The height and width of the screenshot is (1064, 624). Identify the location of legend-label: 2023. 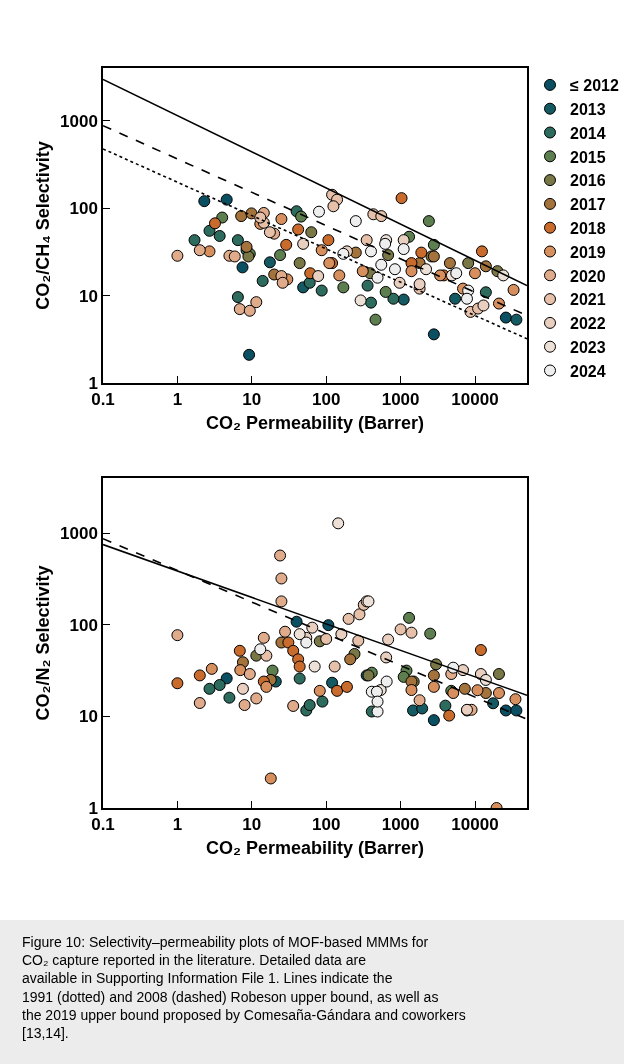
(588, 347).